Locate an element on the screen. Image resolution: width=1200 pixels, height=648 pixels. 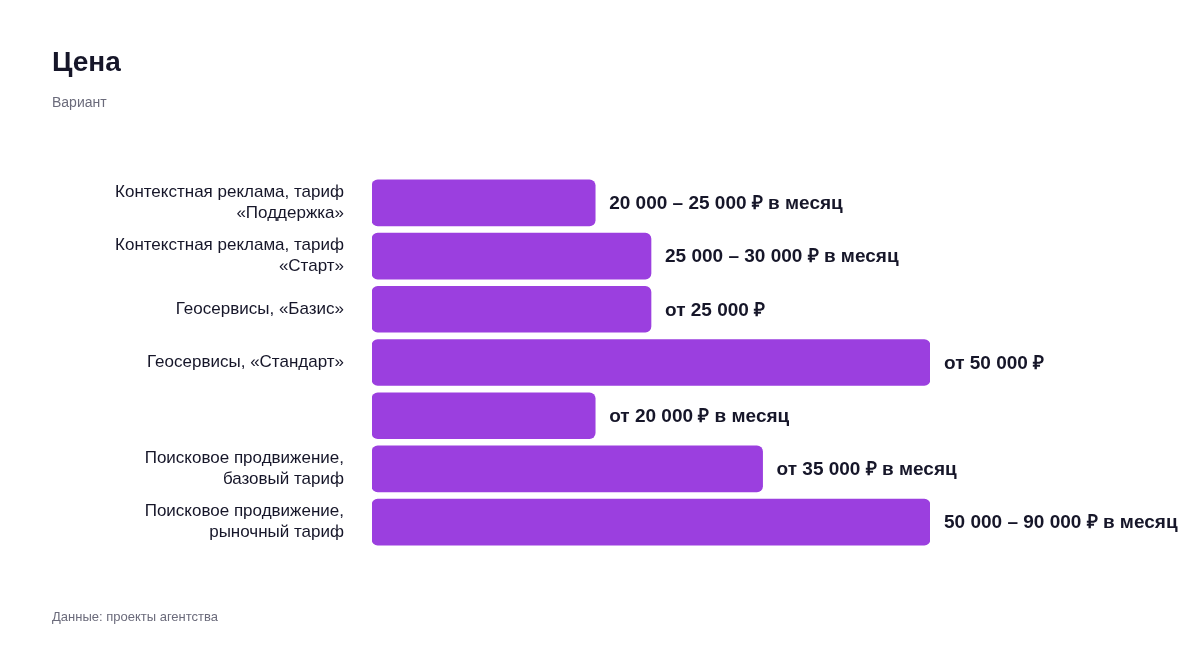
y-tick-label: Контекстная реклама, тариф «Старт» is located at coordinates (230, 255).